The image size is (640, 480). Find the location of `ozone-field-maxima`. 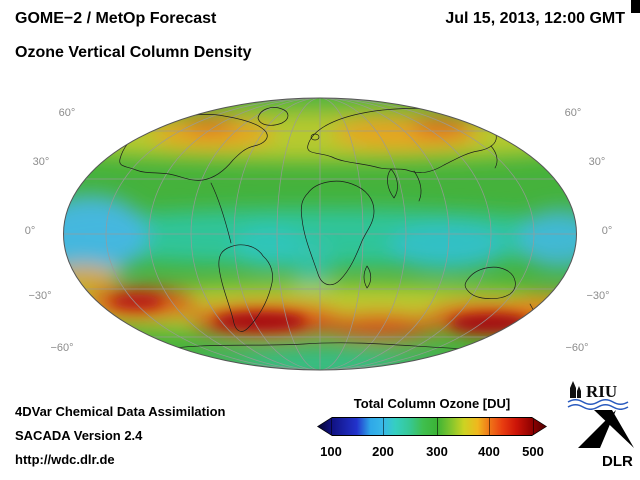

ozone-field-maxima is located at coordinates (320, 313).